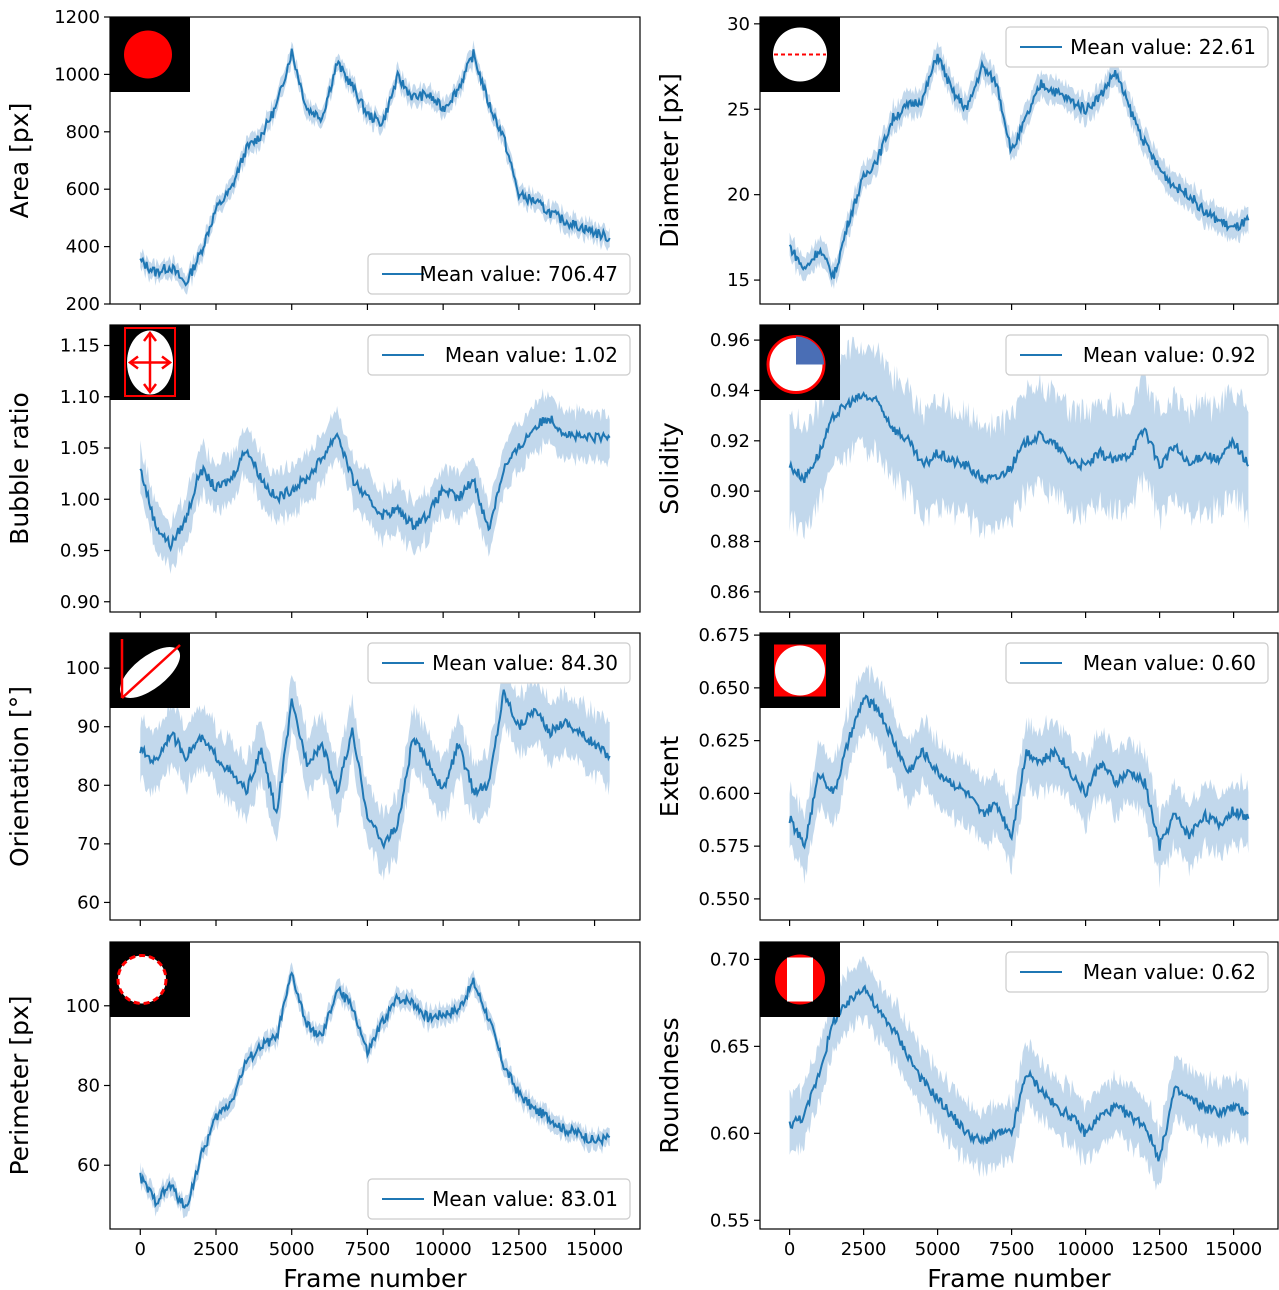  Describe the element at coordinates (730, 390) in the screenshot. I see `y-tick-label: 0.94` at that location.